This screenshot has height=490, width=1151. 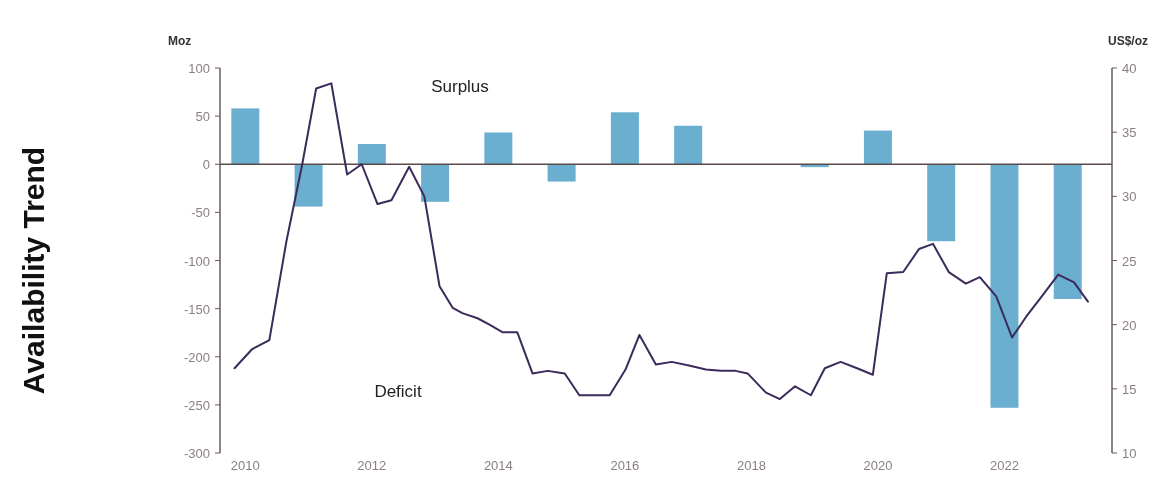 I want to click on y-tick-label: 100, so click(x=199, y=68).